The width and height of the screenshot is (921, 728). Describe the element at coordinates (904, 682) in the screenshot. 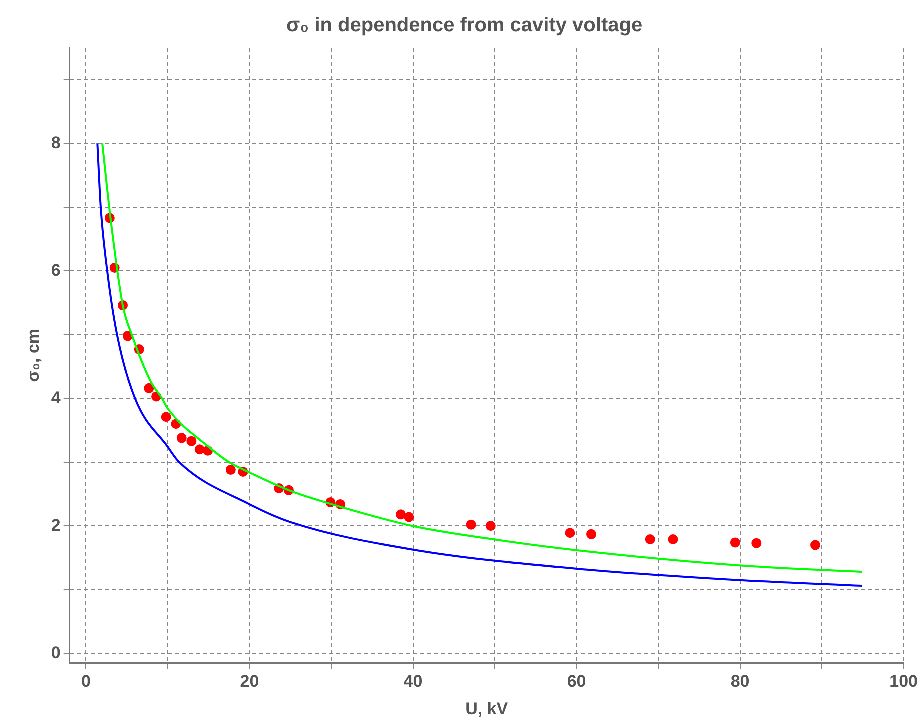

I see `x-tick-label: 100` at that location.